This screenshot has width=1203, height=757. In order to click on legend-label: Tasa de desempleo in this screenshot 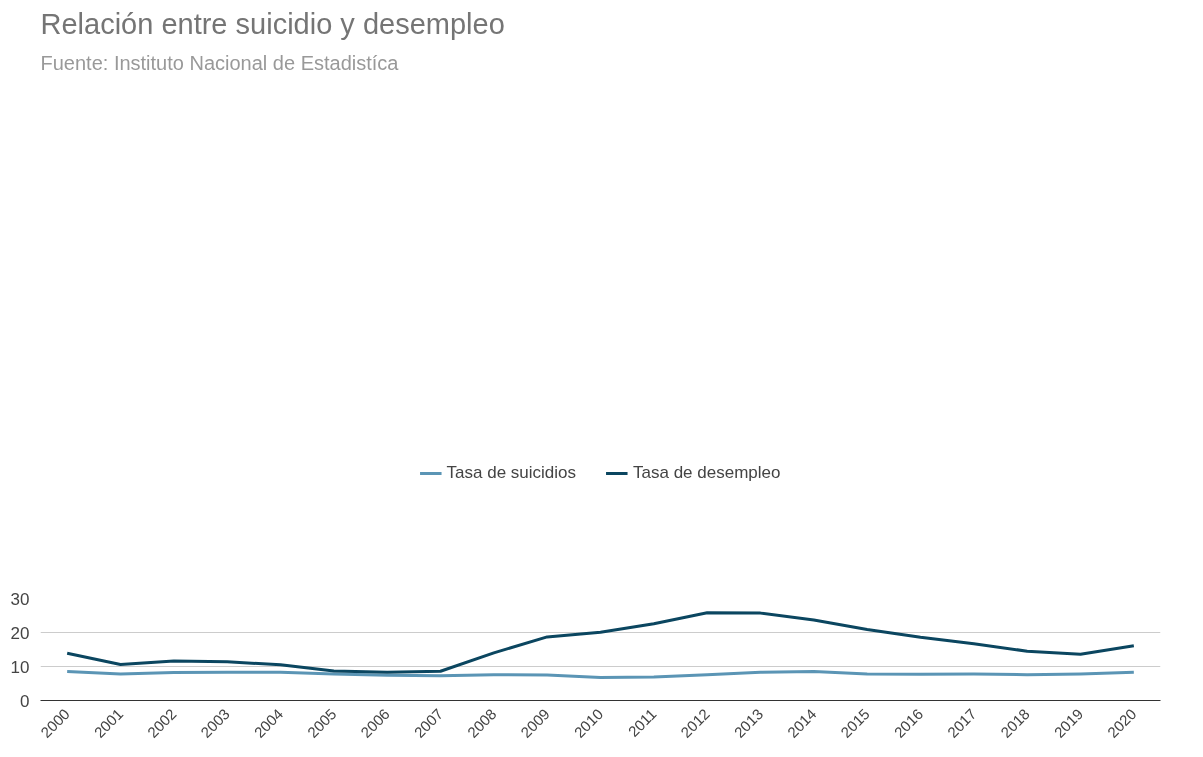, I will do `click(707, 473)`.